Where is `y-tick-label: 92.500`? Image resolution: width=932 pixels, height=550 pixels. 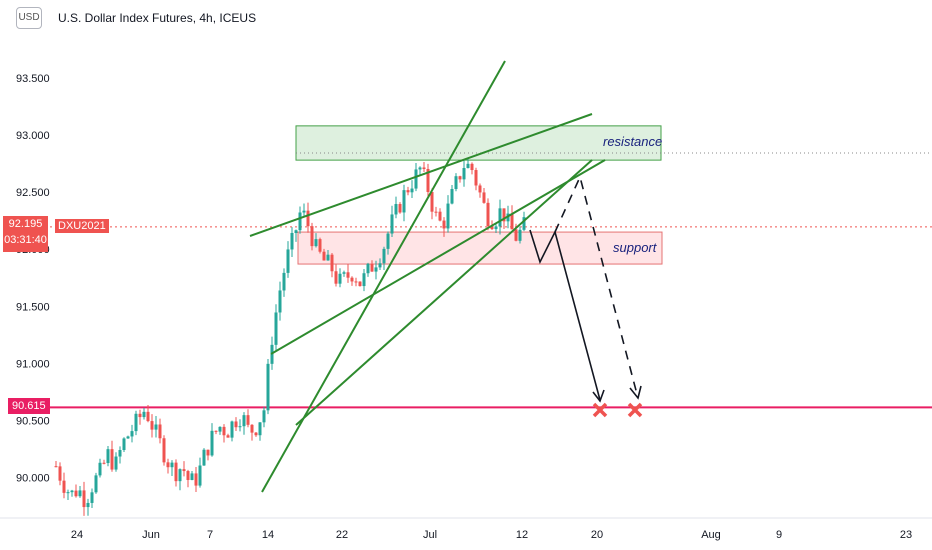 y-tick-label: 92.500 is located at coordinates (33, 193).